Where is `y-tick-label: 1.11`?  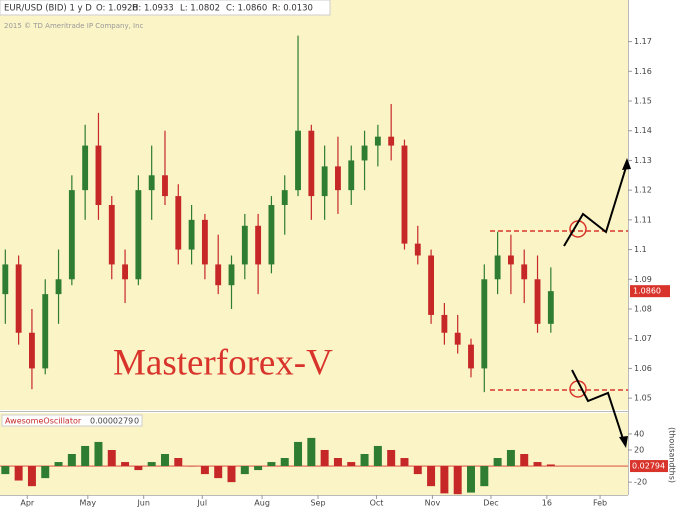
y-tick-label: 1.11 is located at coordinates (643, 219).